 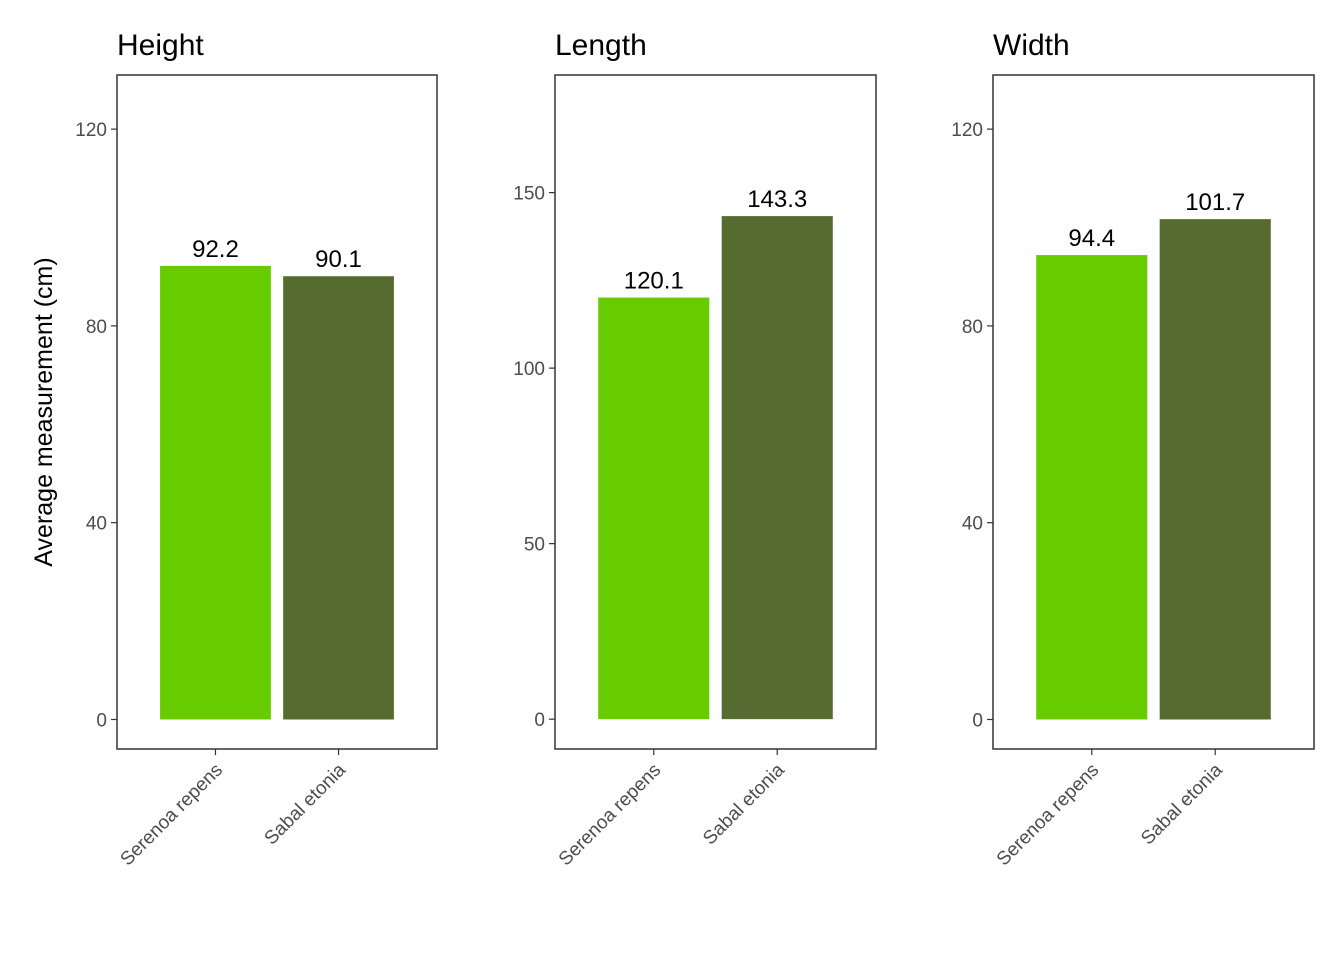 What do you see at coordinates (972, 524) in the screenshot?
I see `y-tick-label-width-40: 40` at bounding box center [972, 524].